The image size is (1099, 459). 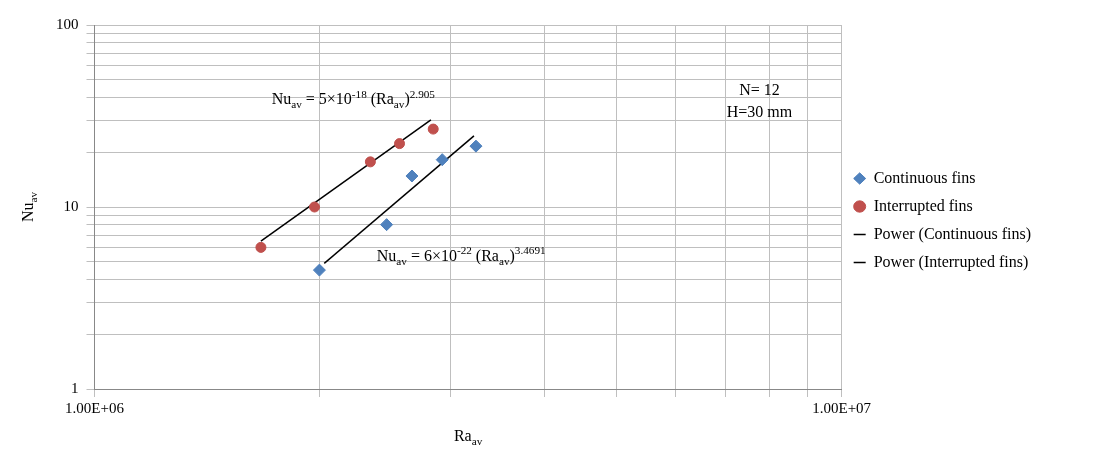 What do you see at coordinates (95, 407) in the screenshot?
I see `x-tick-label: 1.00E+06` at bounding box center [95, 407].